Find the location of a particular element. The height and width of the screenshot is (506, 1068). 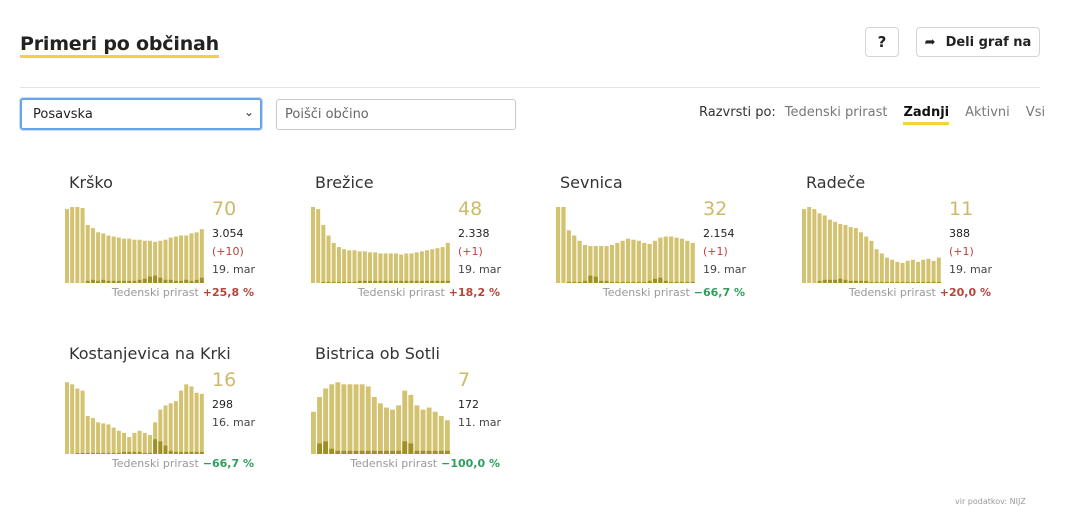

cases-bar-chart is located at coordinates (380, 245).